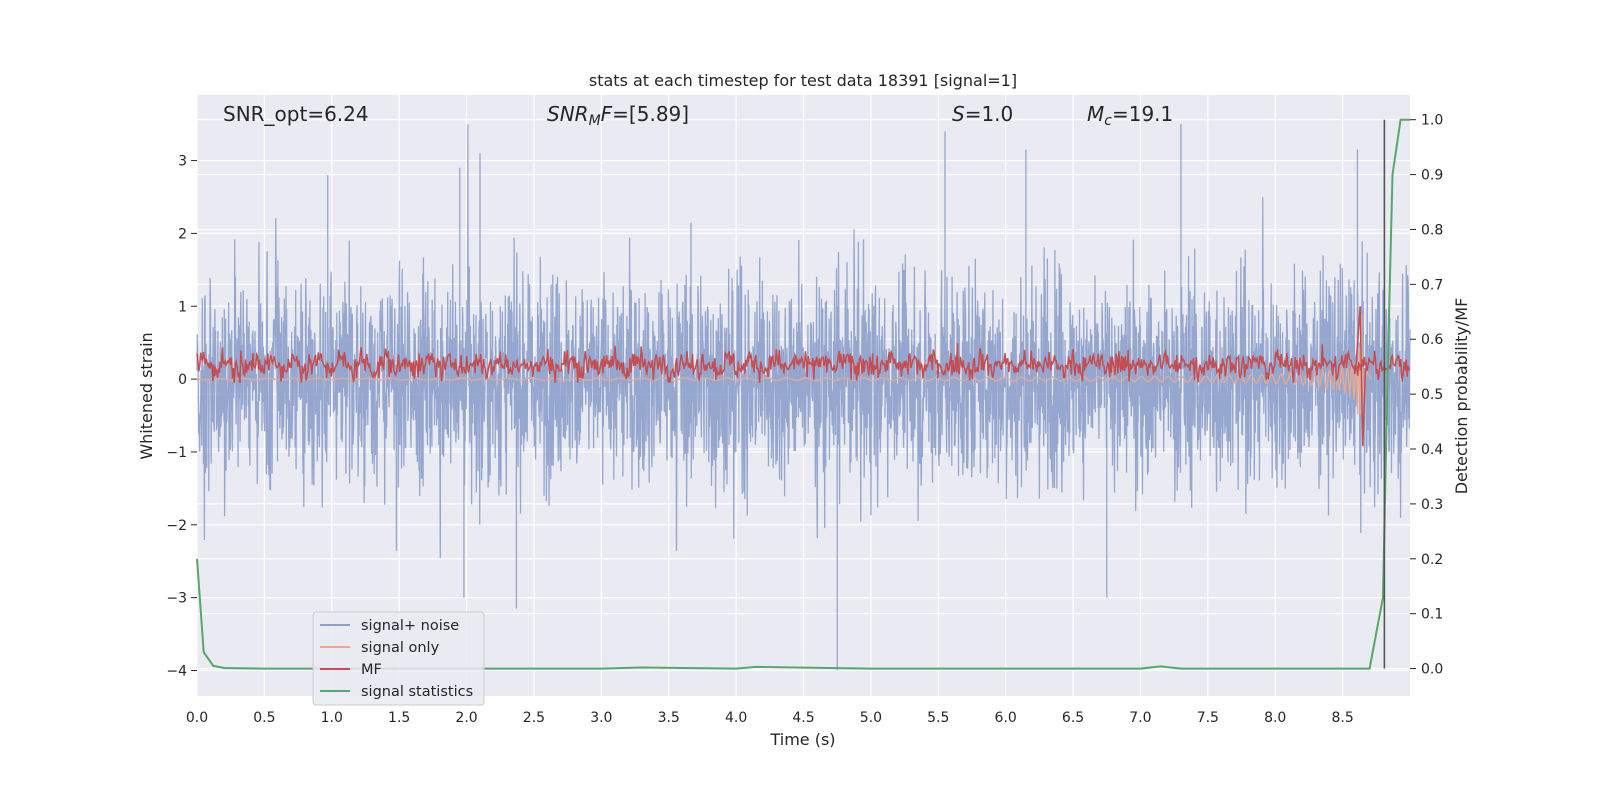 The height and width of the screenshot is (800, 1600). Describe the element at coordinates (871, 718) in the screenshot. I see `x-tick-label-10: 5.0` at that location.